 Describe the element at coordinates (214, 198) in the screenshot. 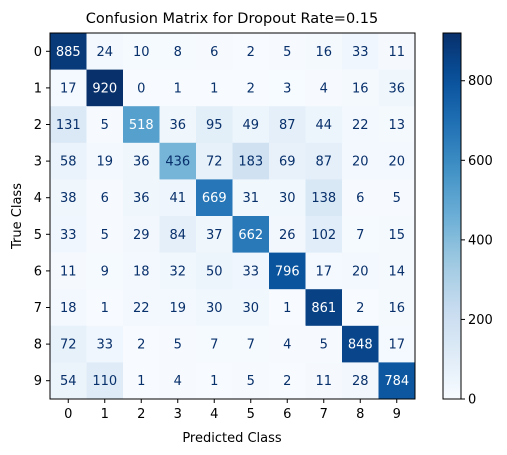

I see `cell-value-label: 669` at that location.